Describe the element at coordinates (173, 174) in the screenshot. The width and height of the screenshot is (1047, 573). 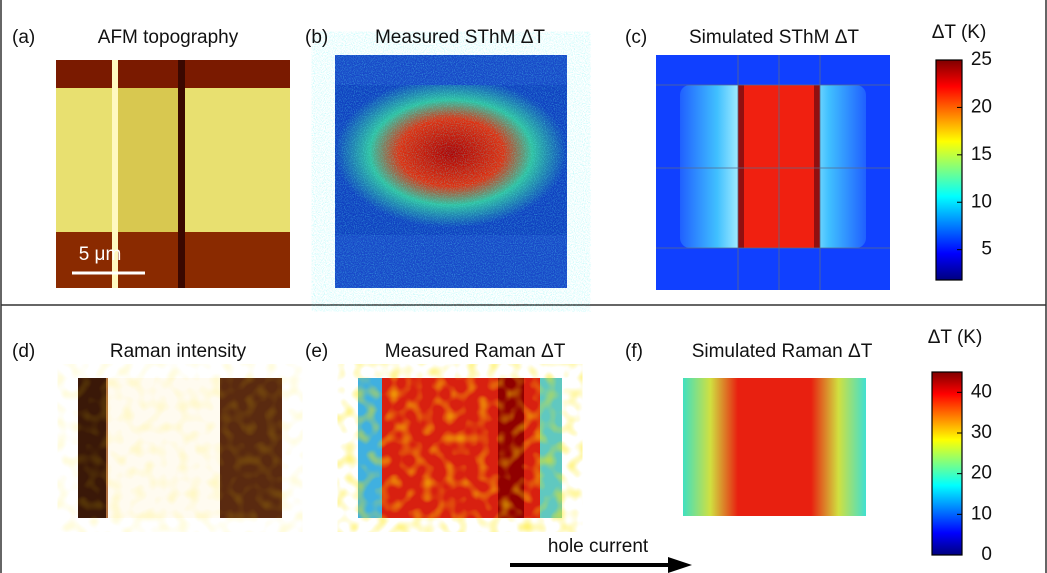
I see `afm-image` at that location.